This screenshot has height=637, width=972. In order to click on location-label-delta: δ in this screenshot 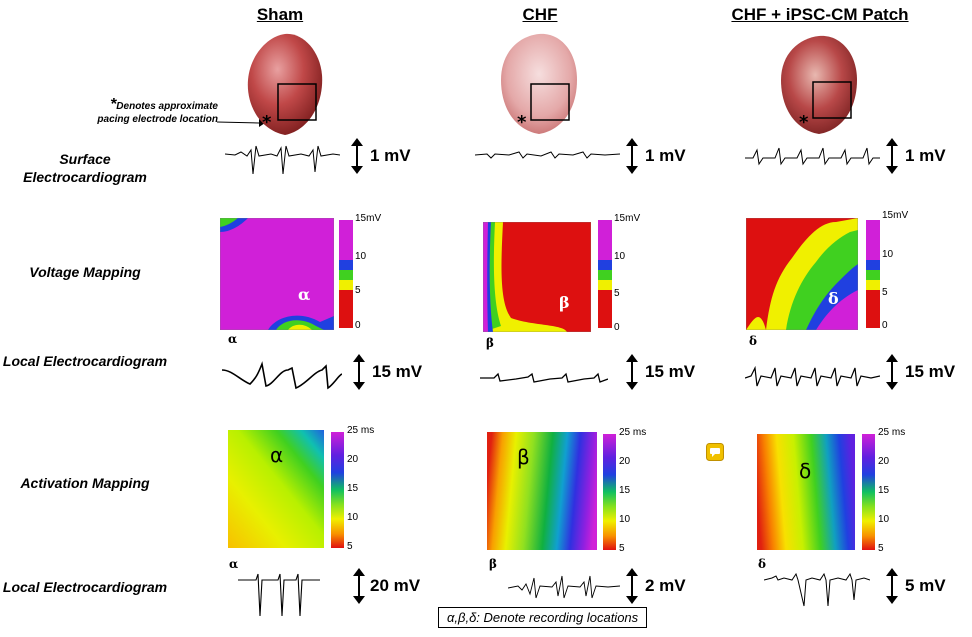, I will do `click(753, 341)`.